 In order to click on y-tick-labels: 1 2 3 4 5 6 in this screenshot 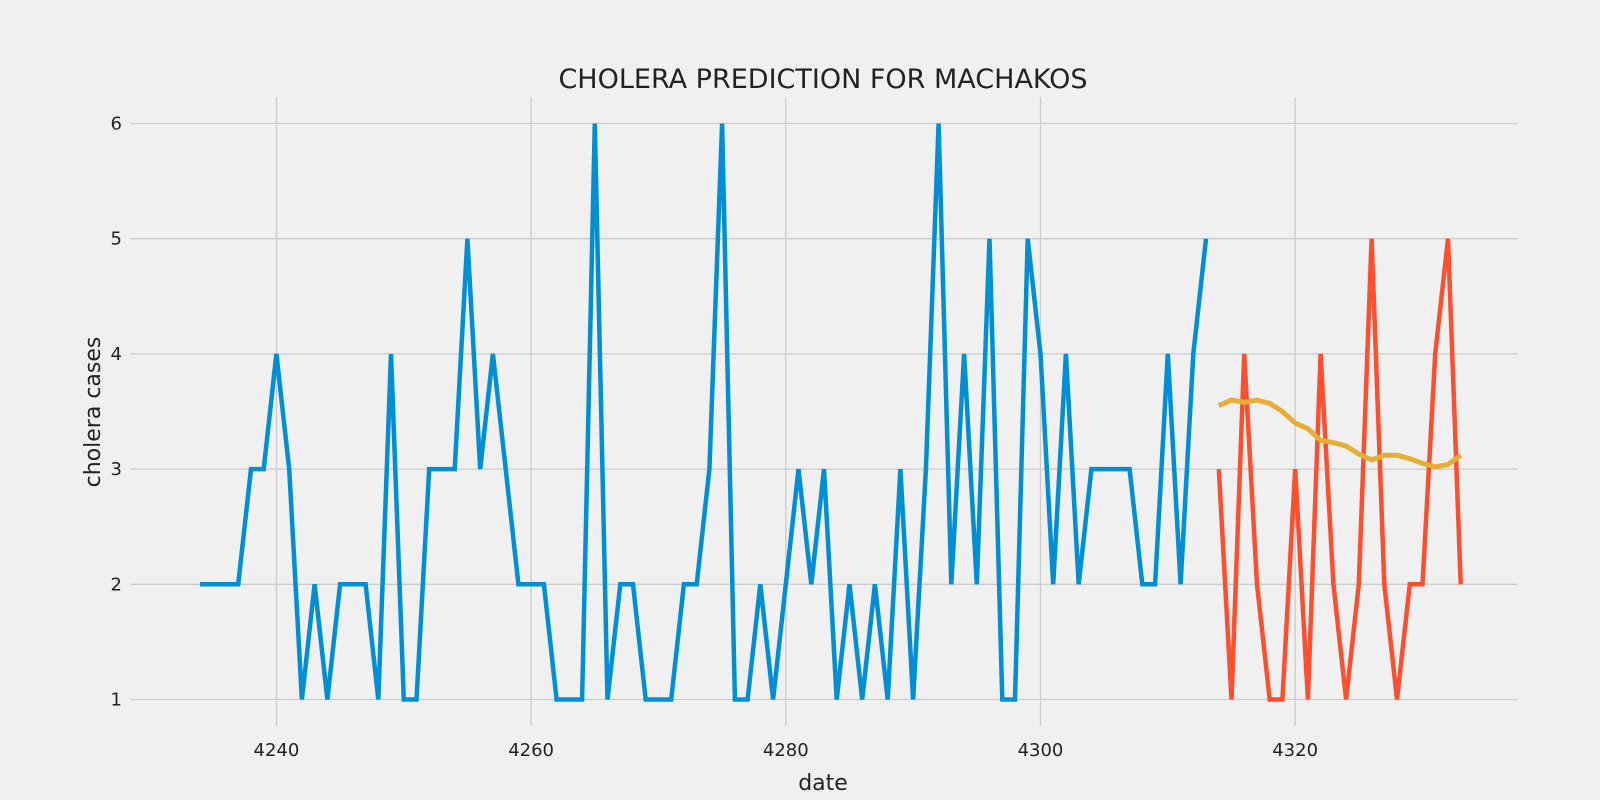, I will do `click(116, 411)`.